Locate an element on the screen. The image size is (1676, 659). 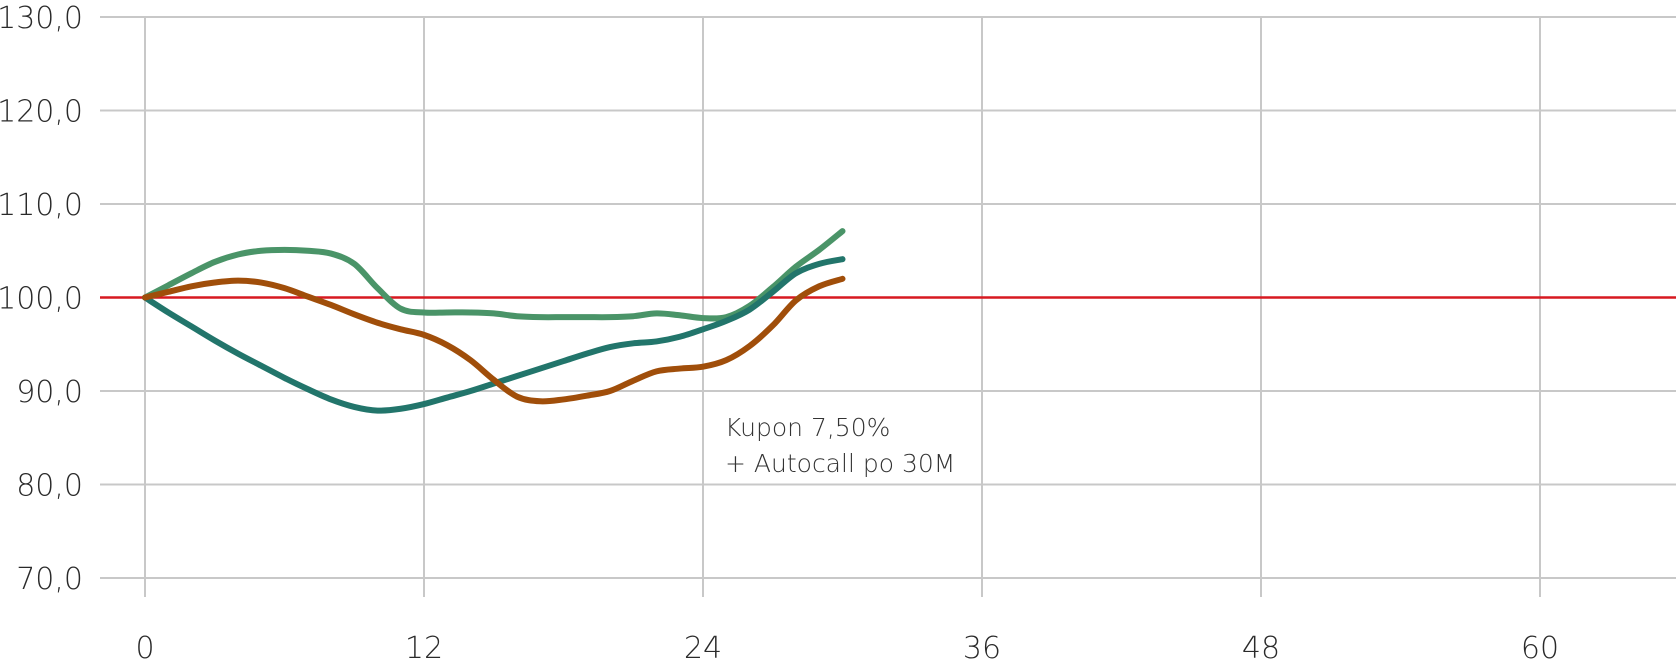
y-tick-label: 120,0 is located at coordinates (41, 112).